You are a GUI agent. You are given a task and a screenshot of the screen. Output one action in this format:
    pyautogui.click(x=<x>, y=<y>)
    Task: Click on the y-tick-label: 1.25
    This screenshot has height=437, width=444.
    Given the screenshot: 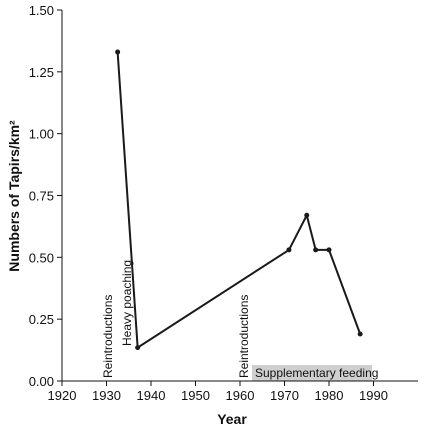 What is the action you would take?
    pyautogui.click(x=41, y=72)
    